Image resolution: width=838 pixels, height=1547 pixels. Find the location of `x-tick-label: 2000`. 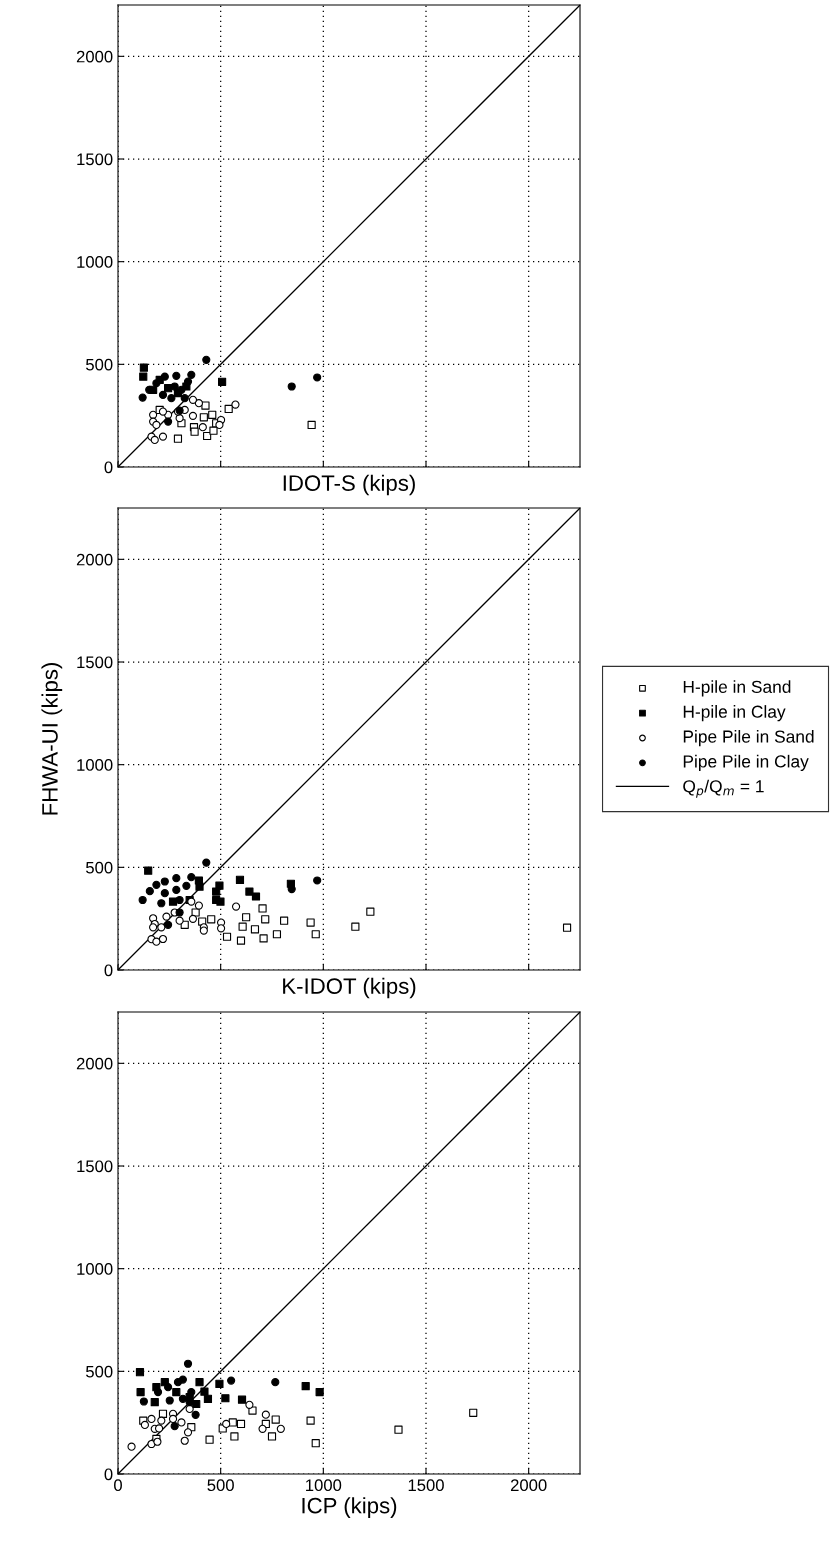

x-tick-label: 2000 is located at coordinates (528, 1485).